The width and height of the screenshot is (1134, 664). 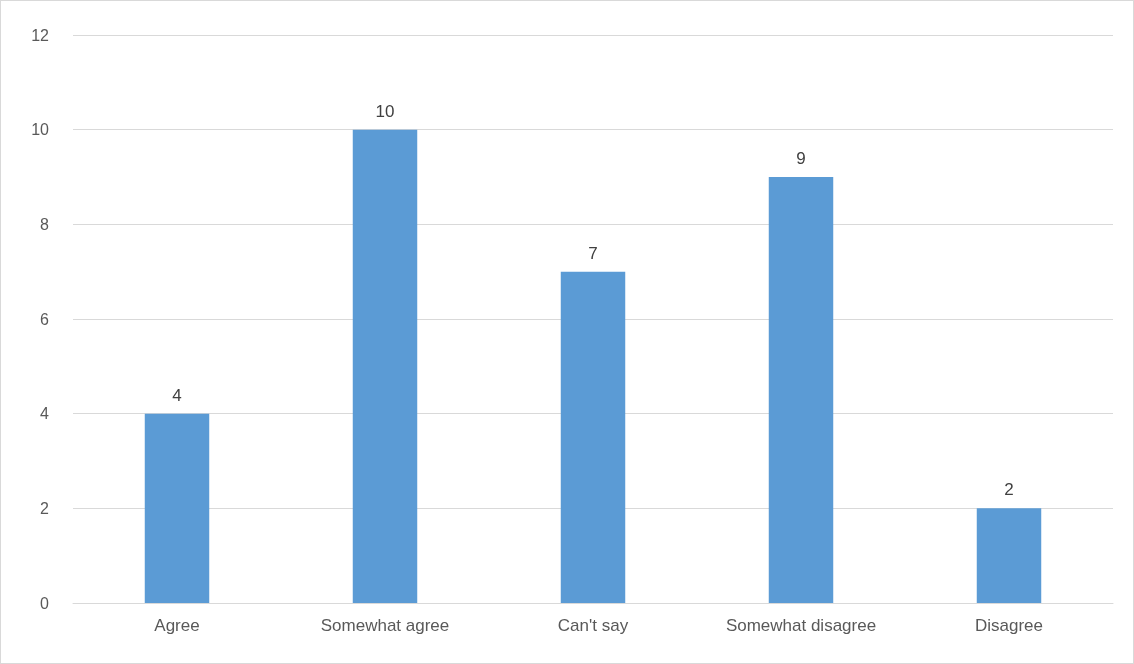 What do you see at coordinates (45, 224) in the screenshot?
I see `y-tick-label: 8` at bounding box center [45, 224].